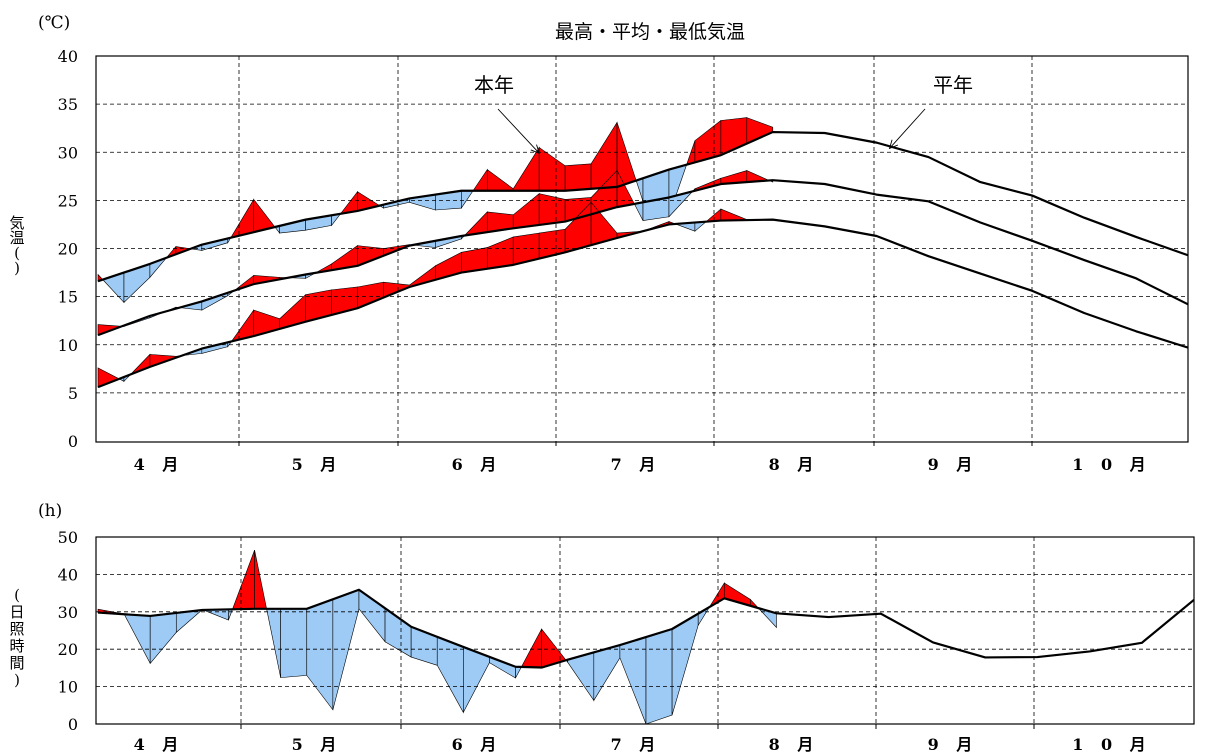 This screenshot has width=1209, height=753. Describe the element at coordinates (68, 631) in the screenshot. I see `sun-y-tick-labels: 0 10 20 30 40 50` at that location.